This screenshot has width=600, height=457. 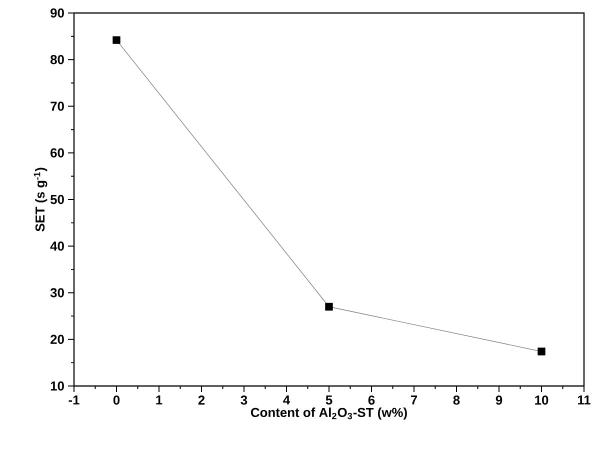 I want to click on y-tick-label: 90, so click(x=57, y=13).